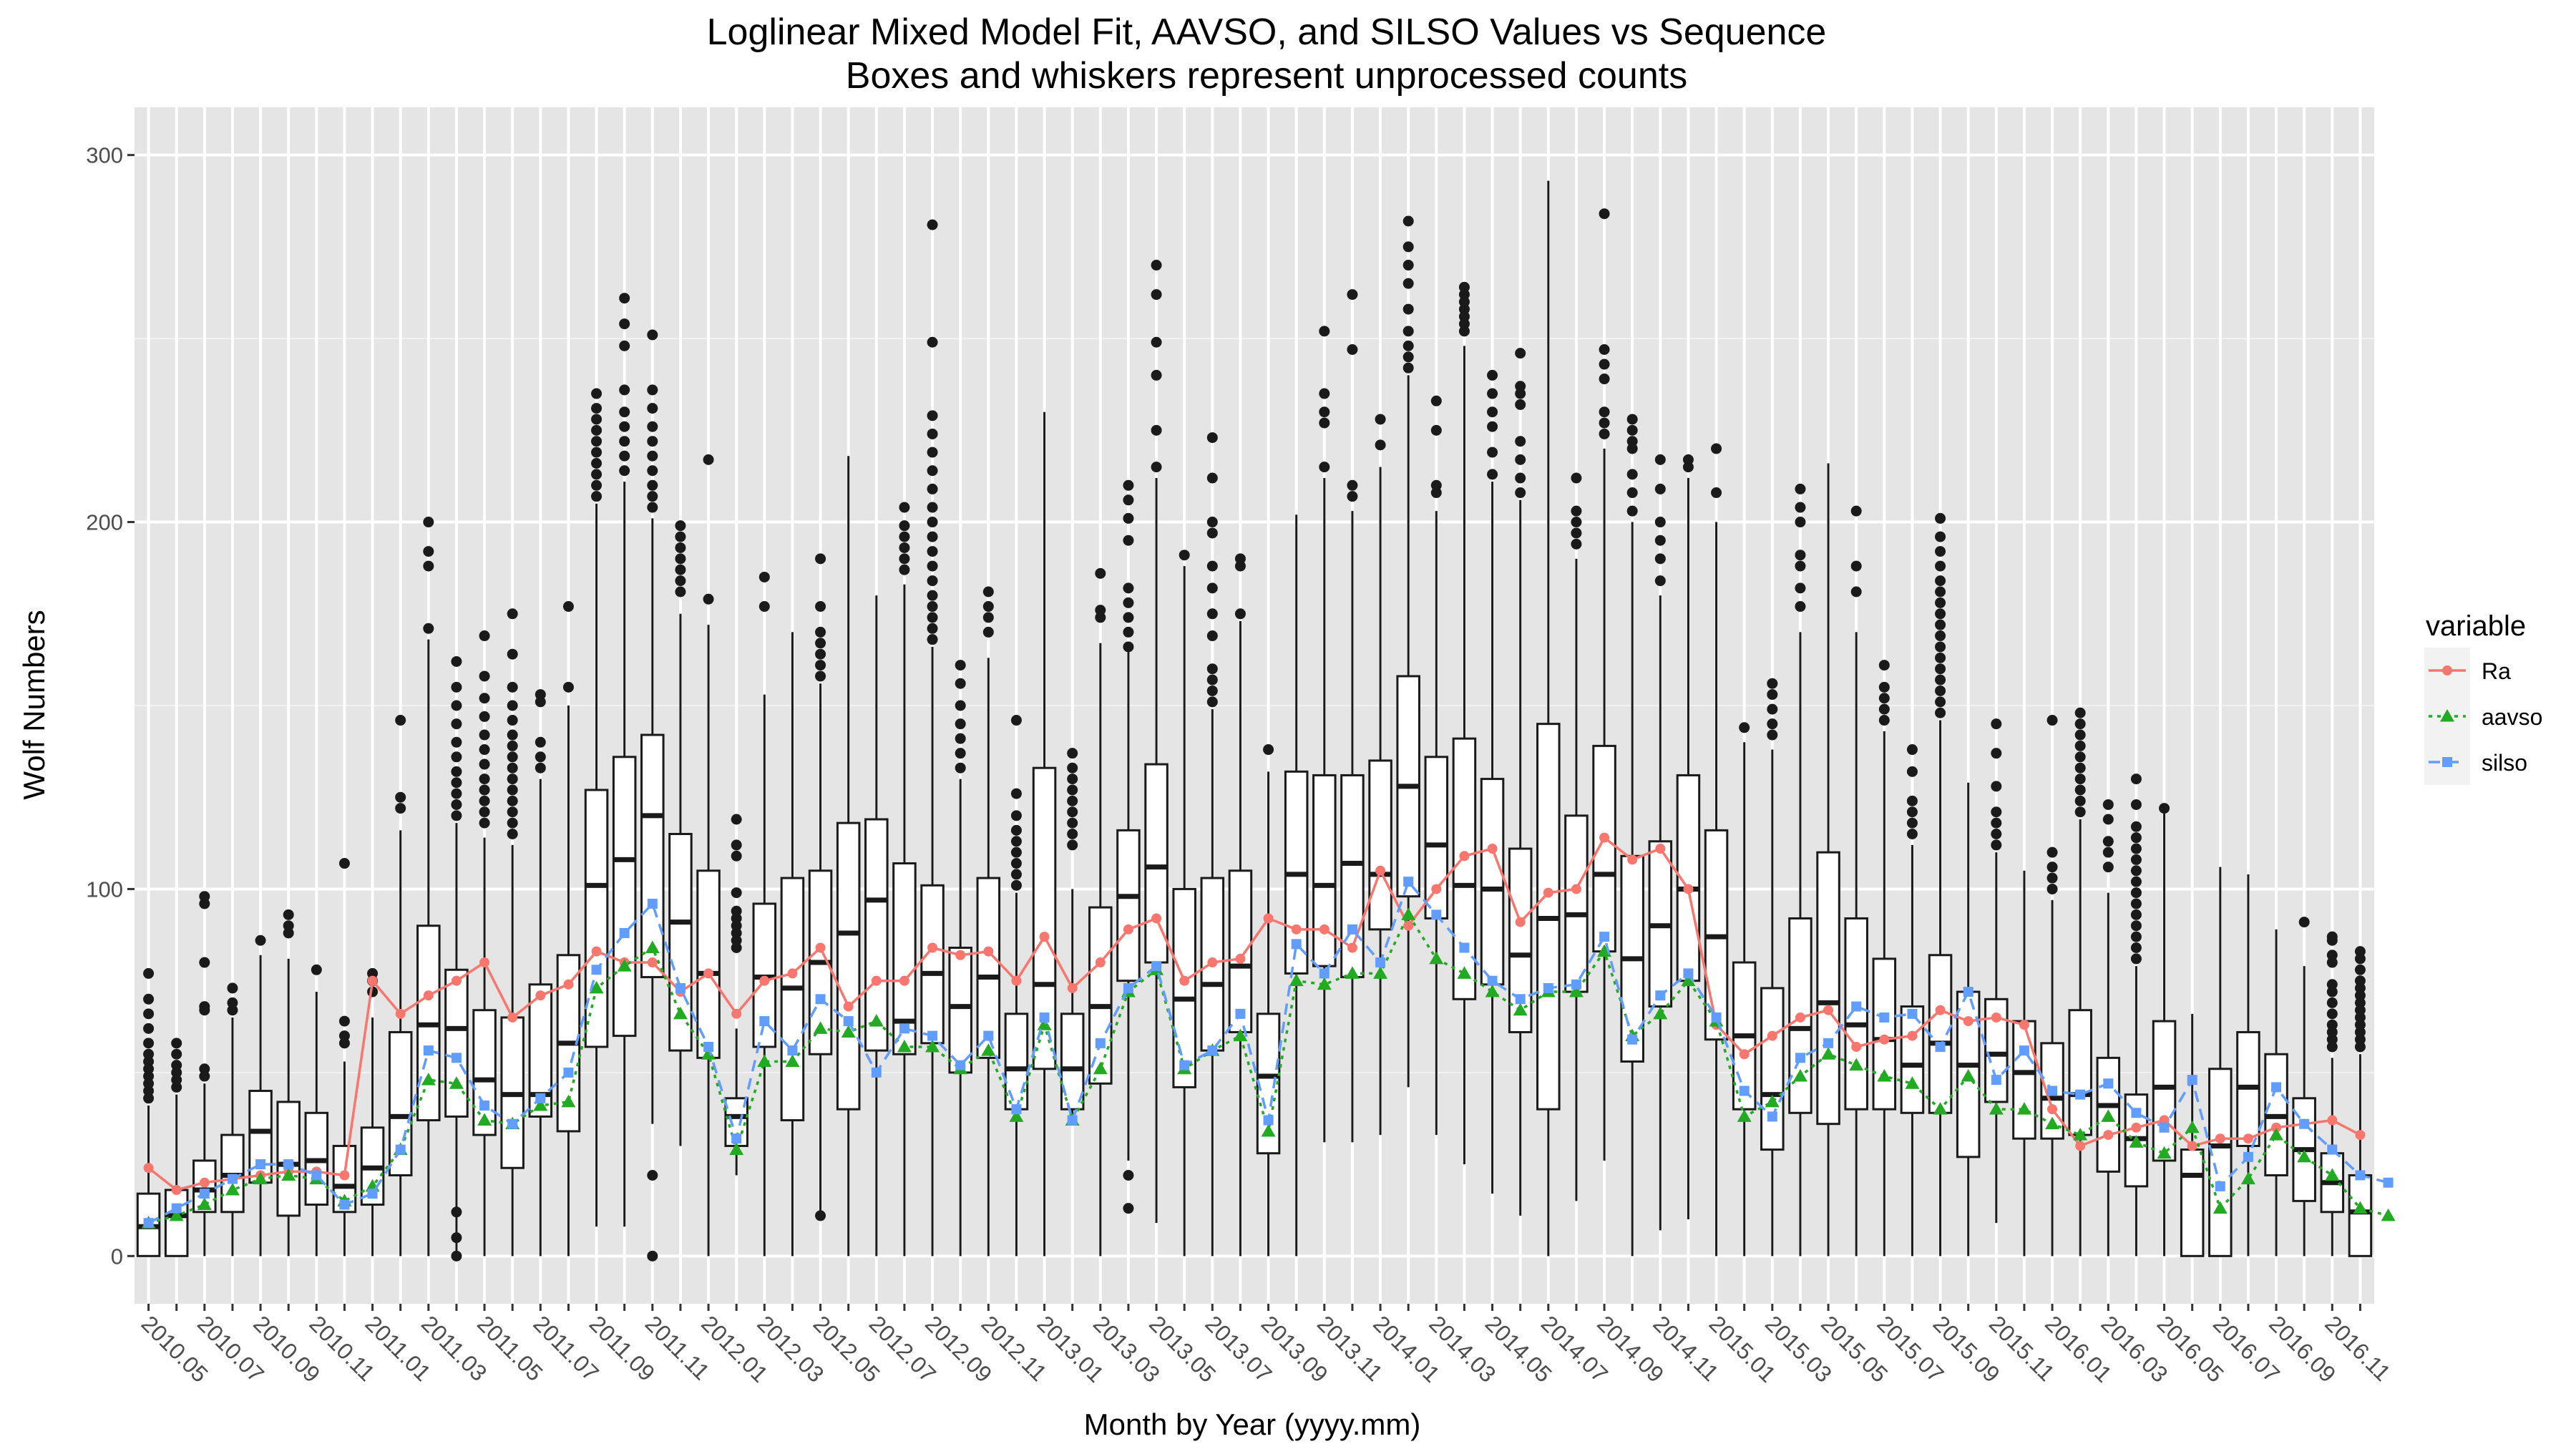  I want to click on box-2015.12, so click(2024, 1063).